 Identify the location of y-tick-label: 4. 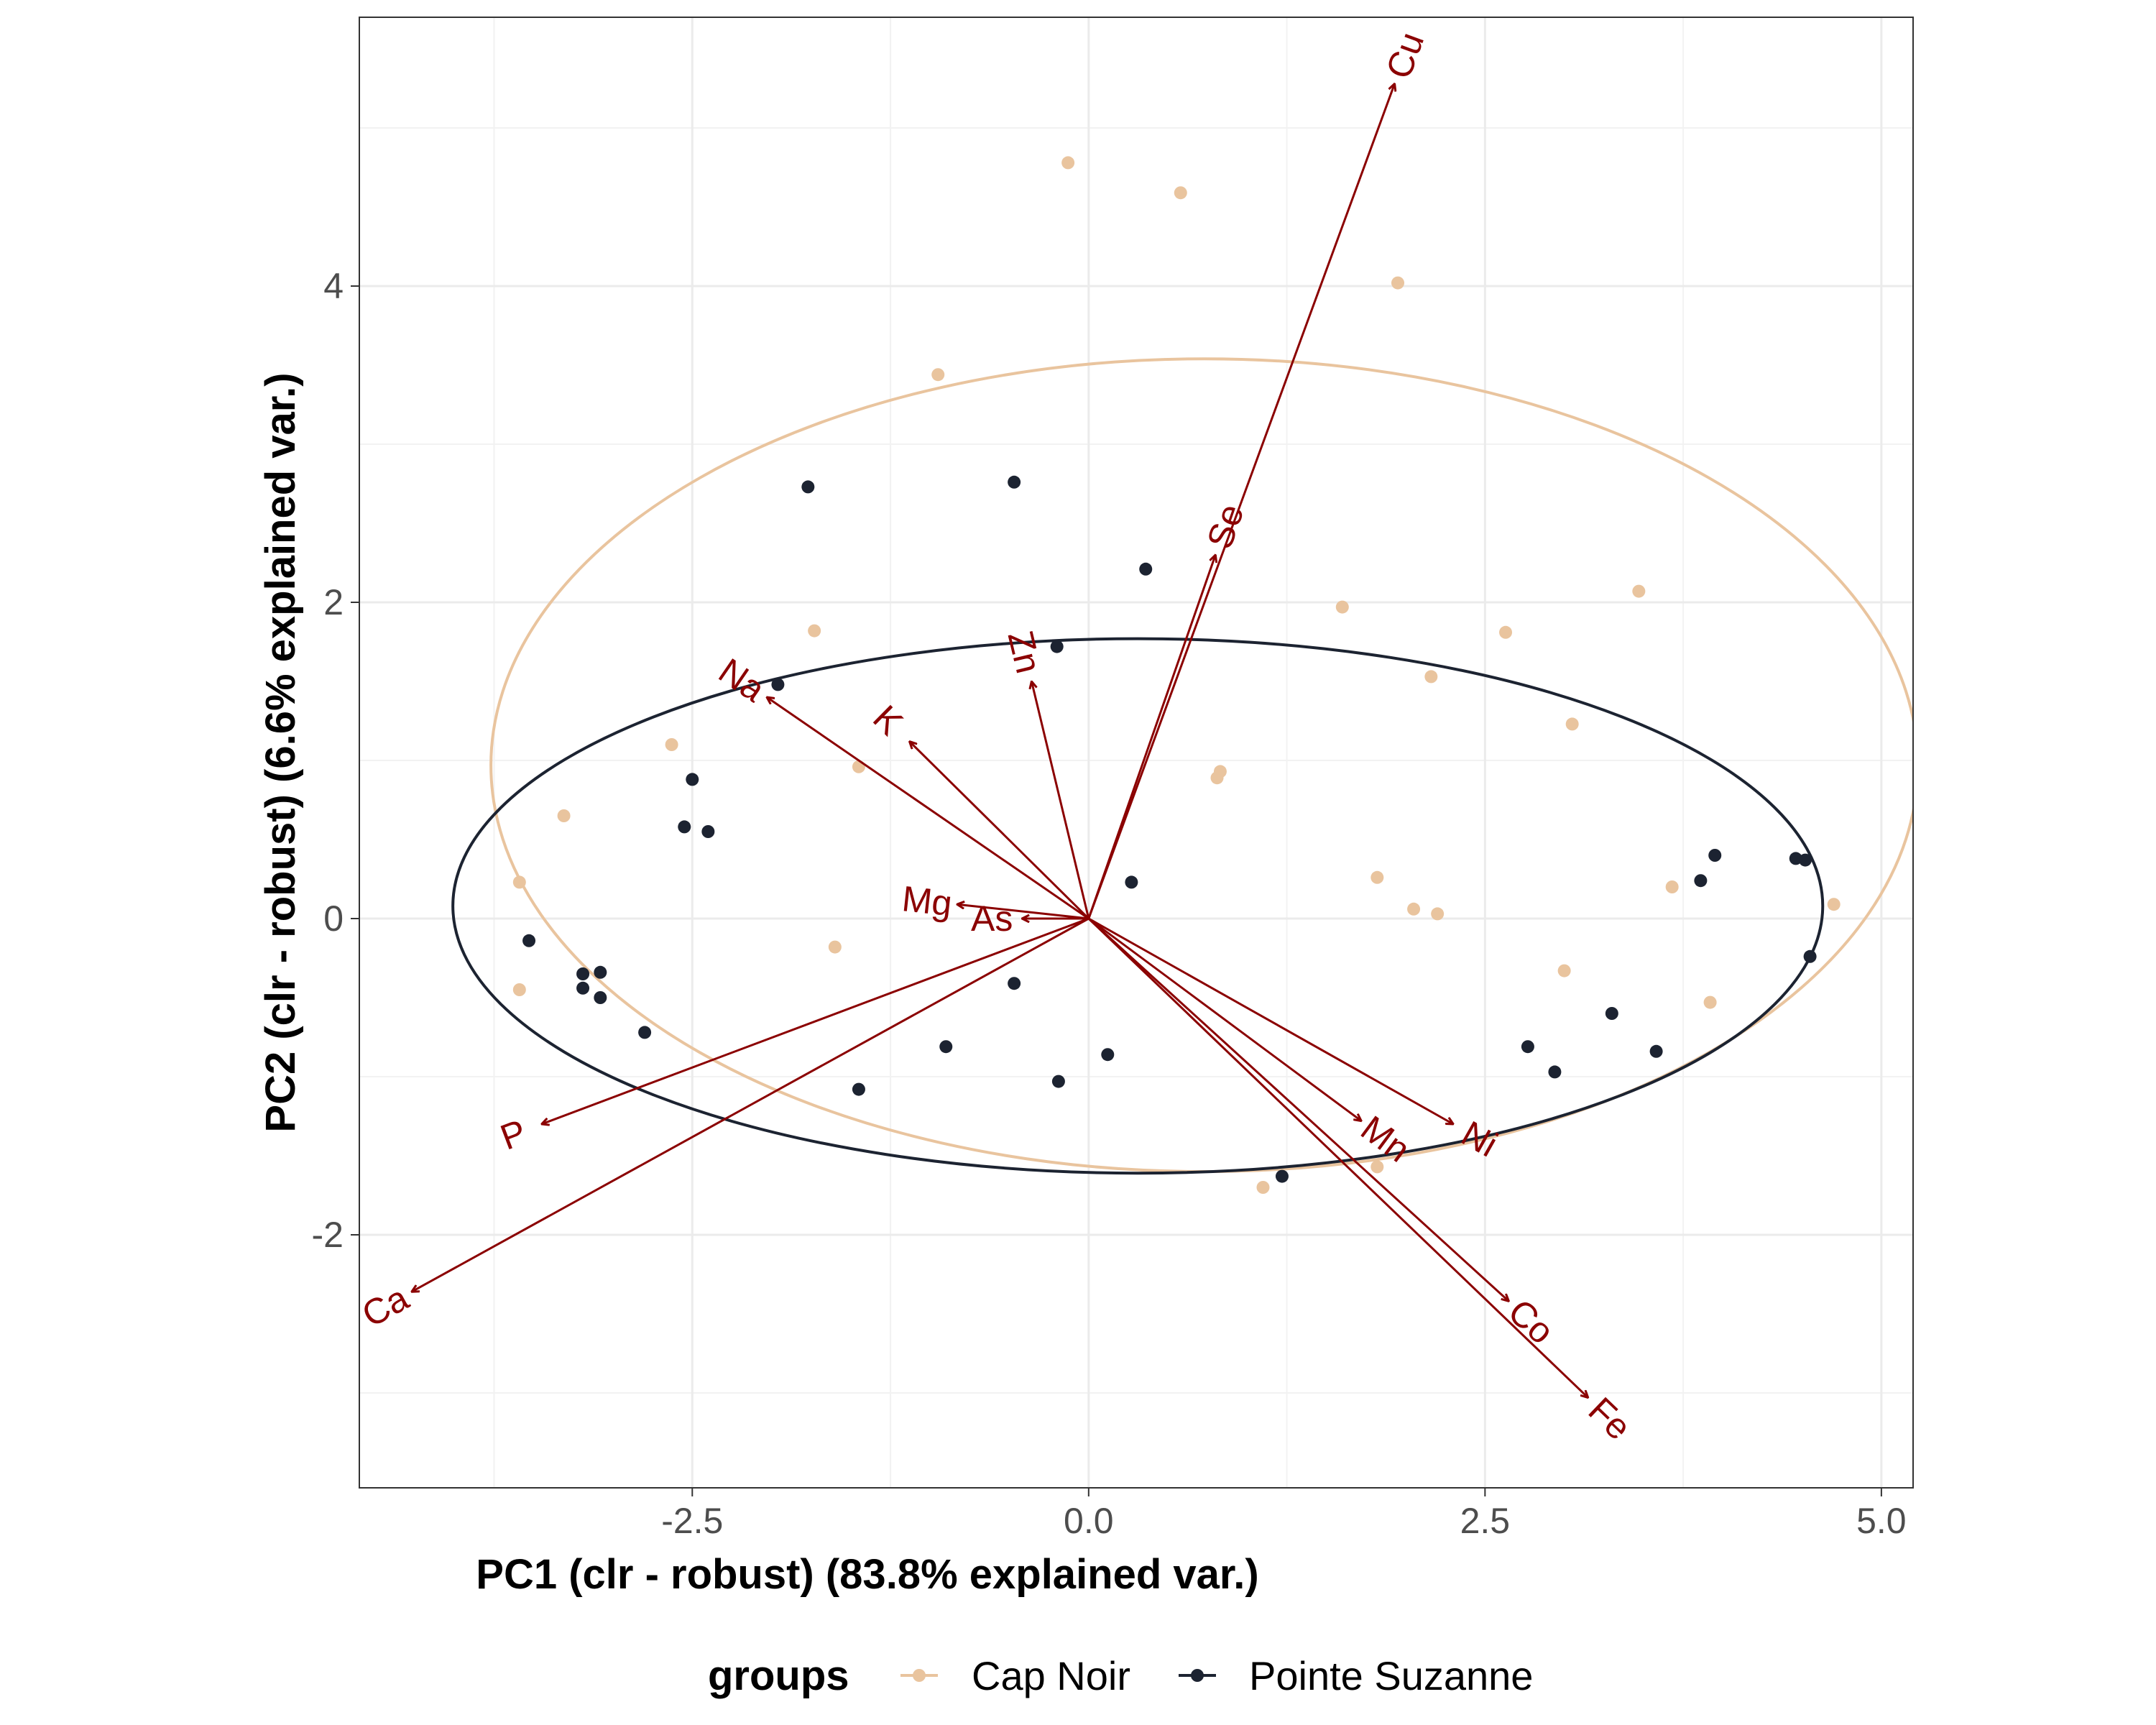
(333, 286).